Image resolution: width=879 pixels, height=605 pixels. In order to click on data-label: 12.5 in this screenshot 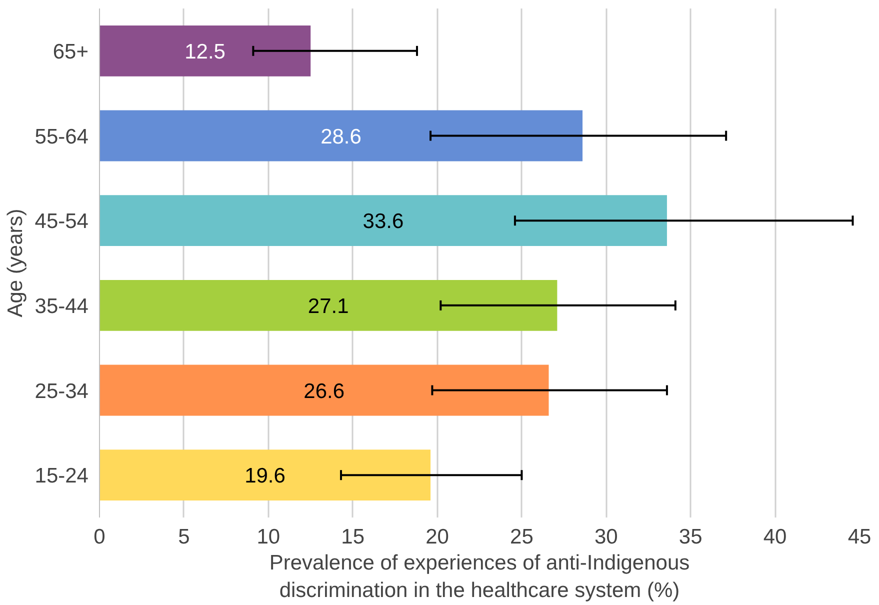, I will do `click(205, 52)`.